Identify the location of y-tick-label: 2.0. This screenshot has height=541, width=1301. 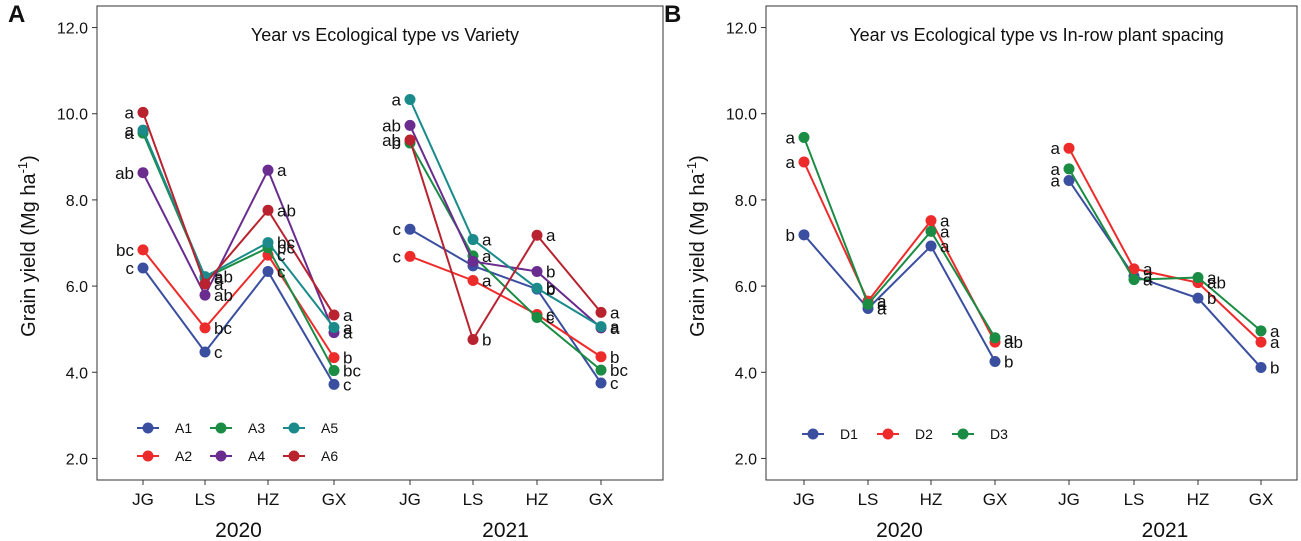
(746, 459).